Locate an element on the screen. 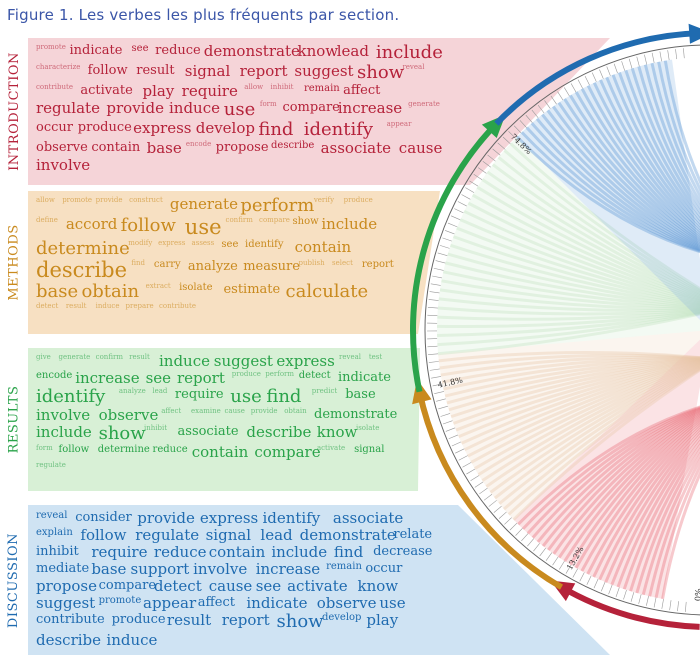 This screenshot has height=662, width=700. word: demonstrate is located at coordinates (251, 51).